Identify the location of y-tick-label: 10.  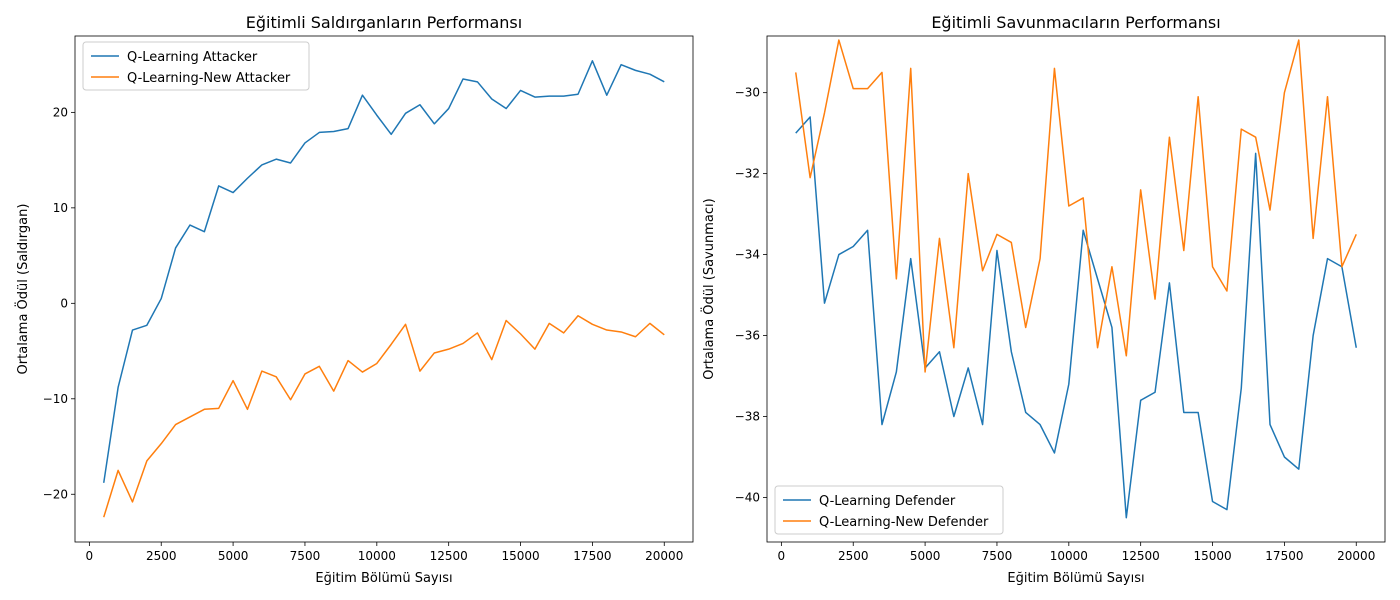
(60, 208).